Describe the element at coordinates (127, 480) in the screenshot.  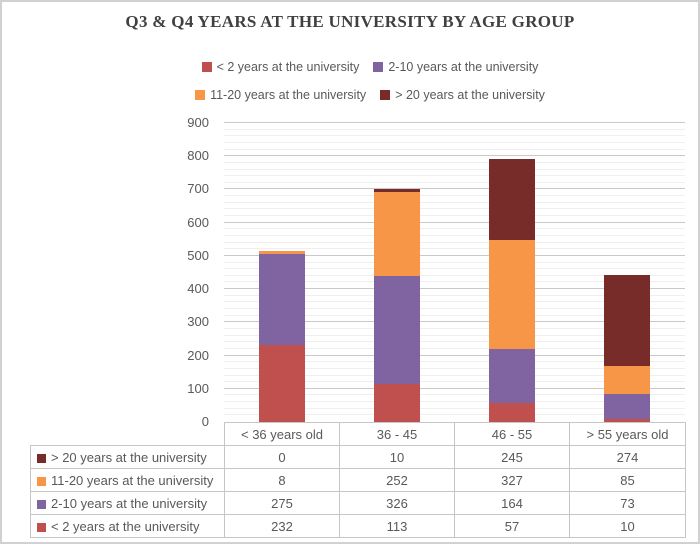
I see `series-label-cell: 11-20 years at the university` at that location.